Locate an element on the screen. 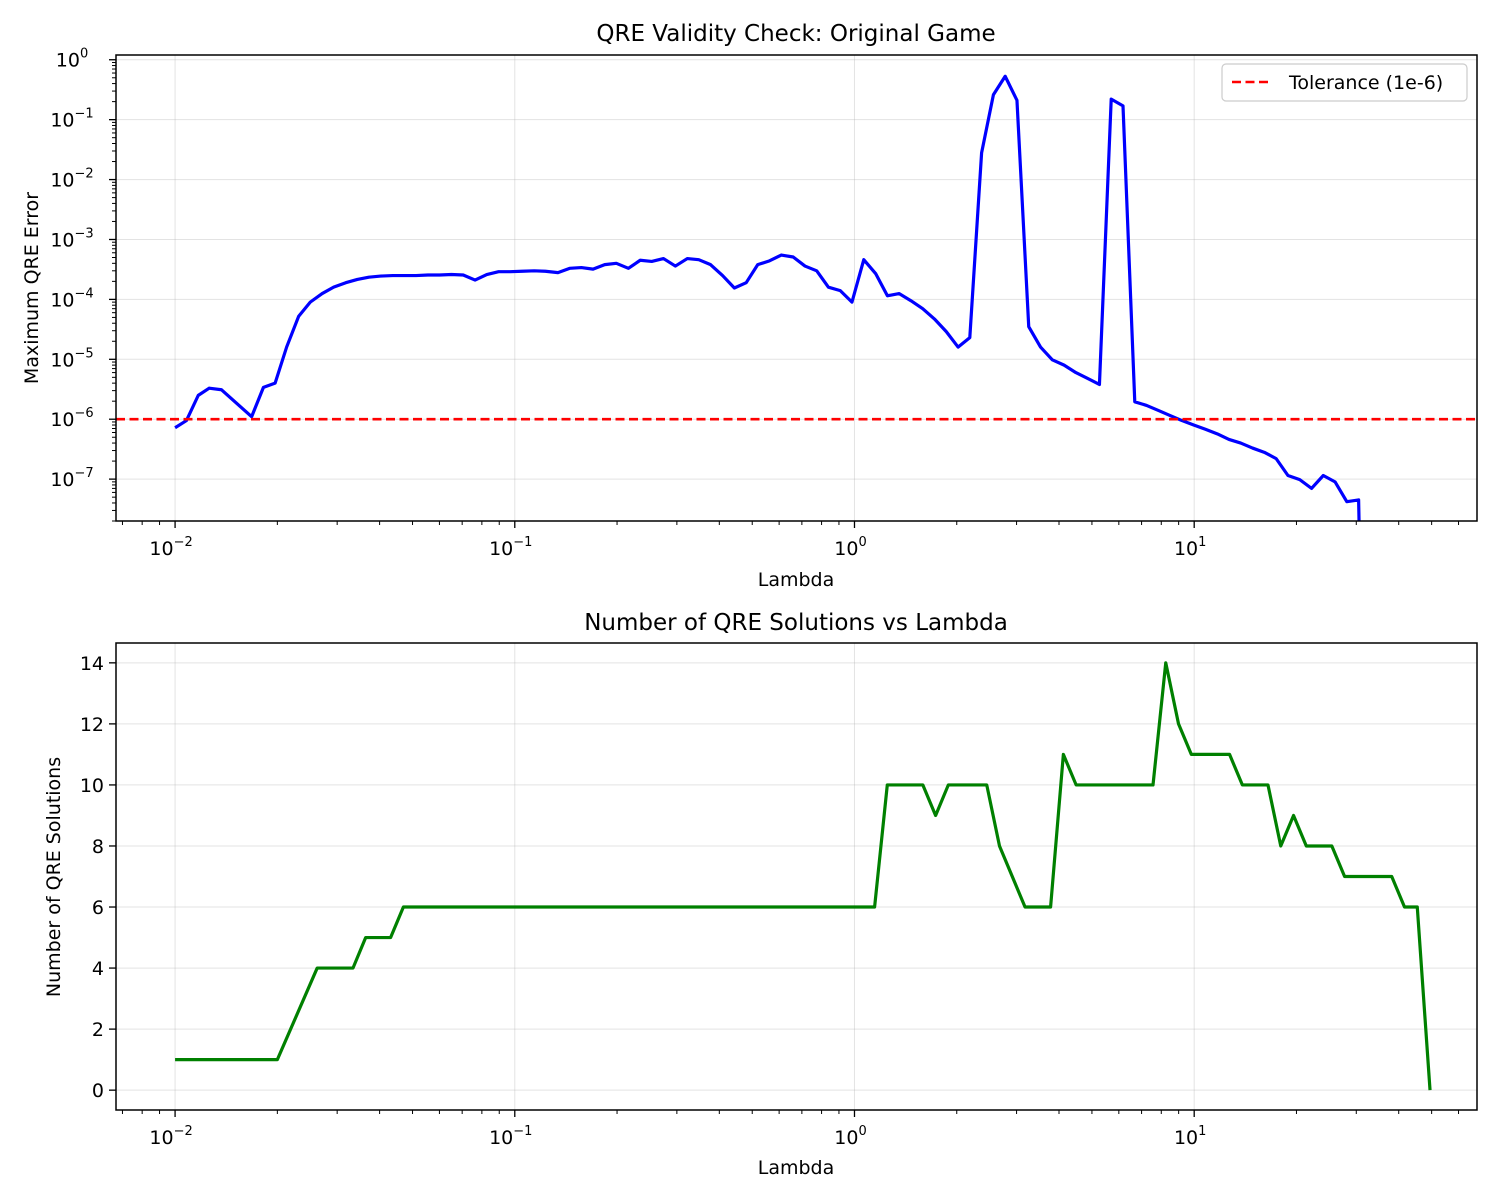 This screenshot has height=1200, width=1500. error-chart-title: QRE Validity Check: Original Game is located at coordinates (795, 34).